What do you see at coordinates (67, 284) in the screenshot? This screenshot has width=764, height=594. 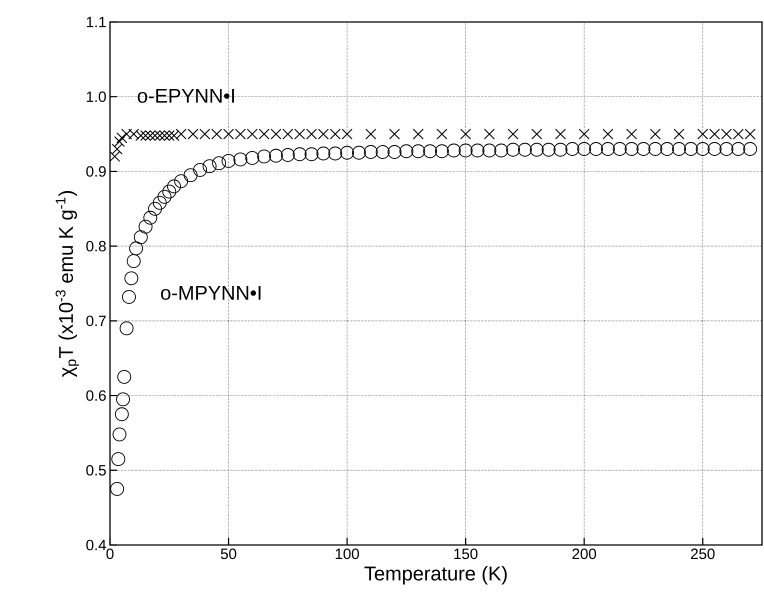 I see `y-axis-title: χ$_{p}$T (x10$^{-3}$ emu K g$^{-1}$)` at bounding box center [67, 284].